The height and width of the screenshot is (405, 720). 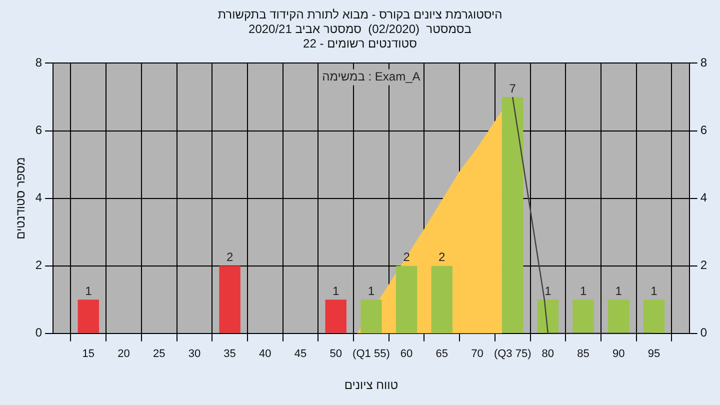 What do you see at coordinates (548, 354) in the screenshot?
I see `x-tick-label: 80` at bounding box center [548, 354].